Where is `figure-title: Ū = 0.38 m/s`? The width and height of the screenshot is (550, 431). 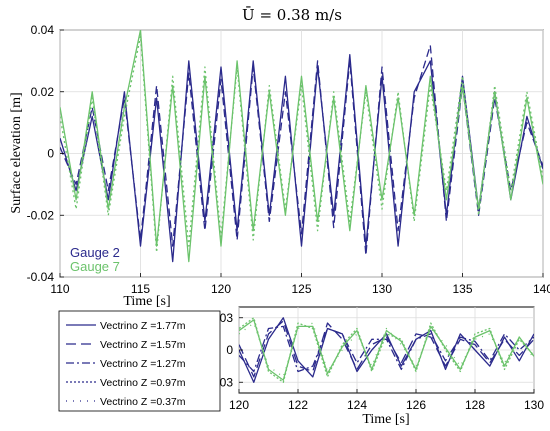
figure-title: Ū = 0.38 m/s is located at coordinates (292, 15).